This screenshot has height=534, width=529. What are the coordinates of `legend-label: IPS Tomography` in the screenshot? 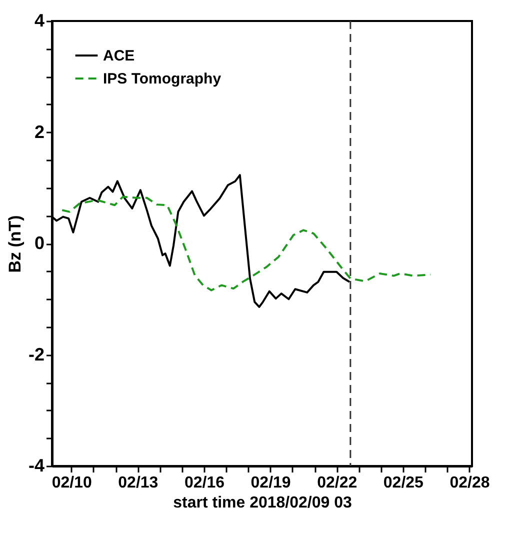 It's located at (162, 79).